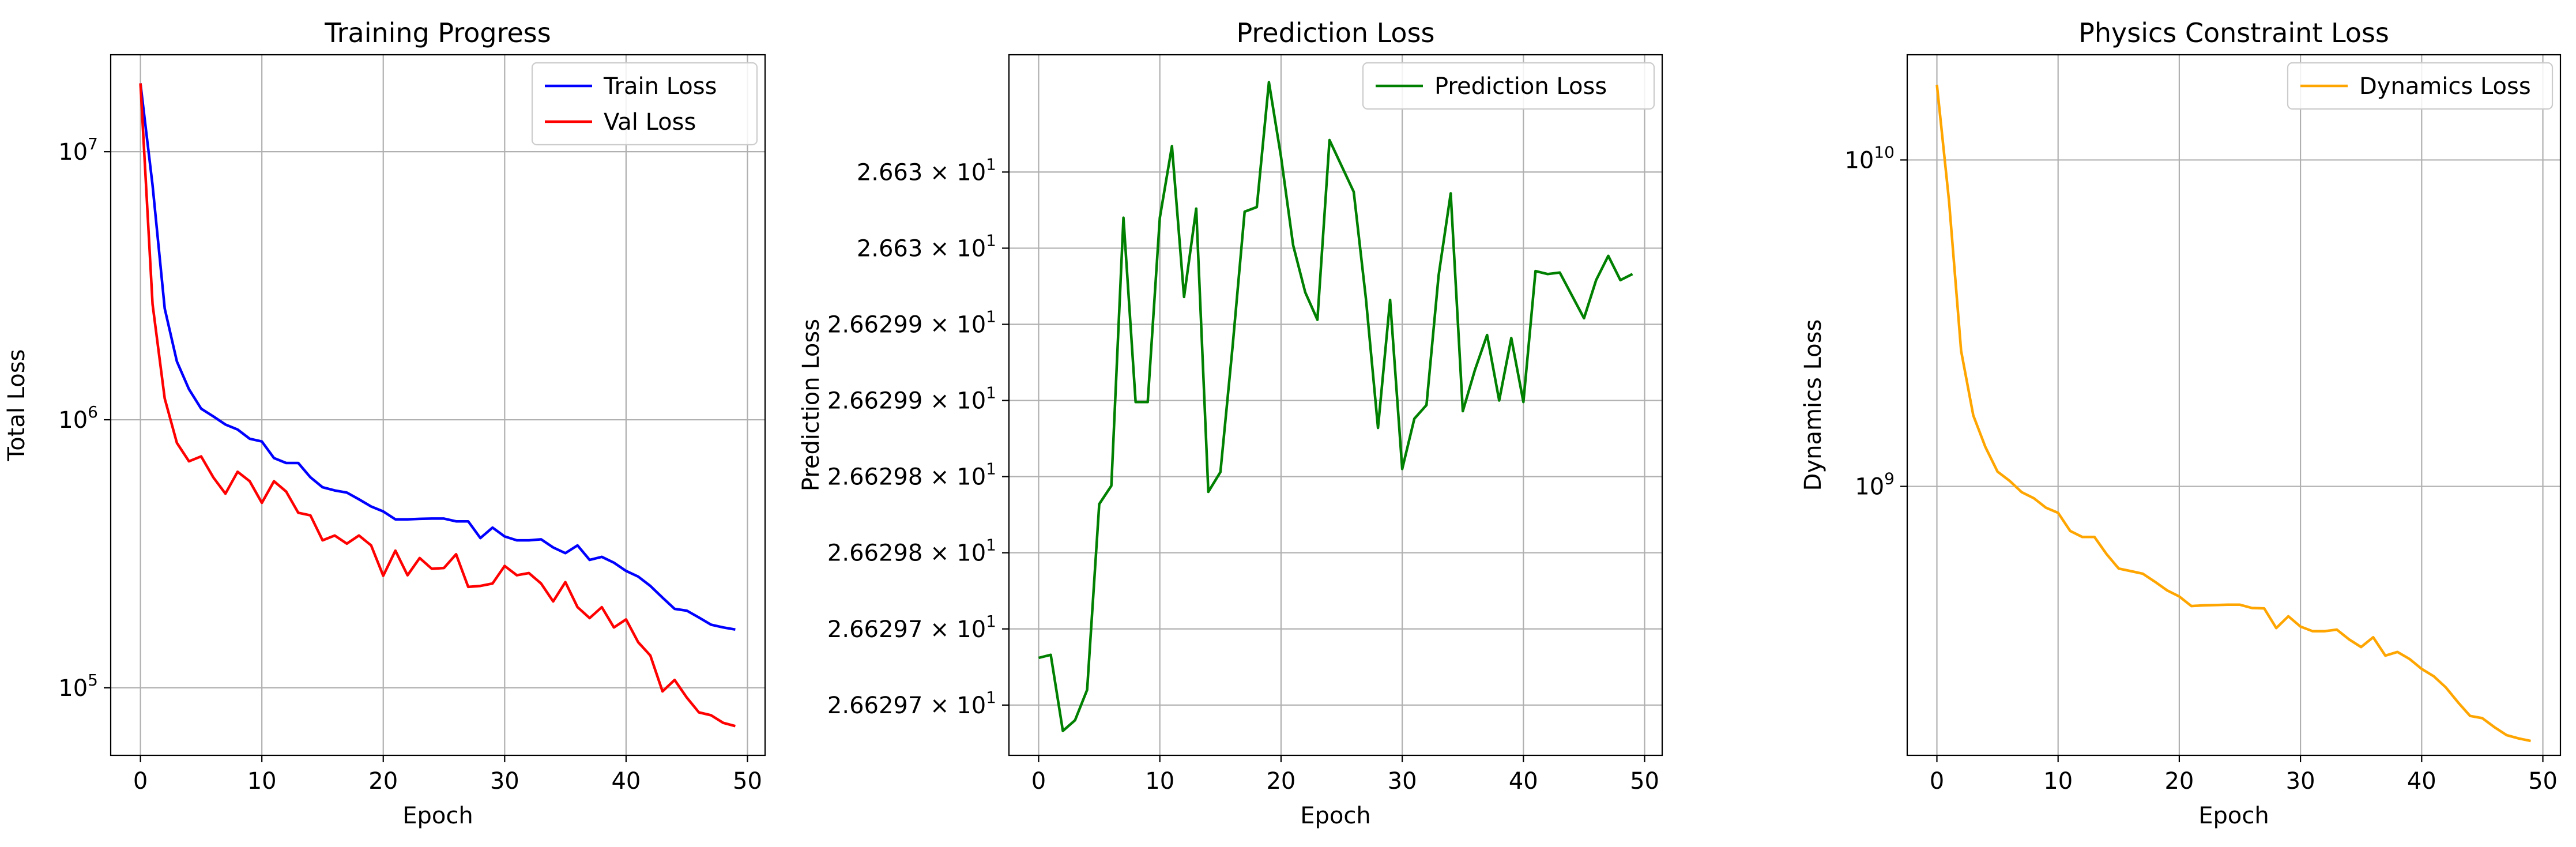 This screenshot has width=2576, height=847. What do you see at coordinates (1335, 32) in the screenshot?
I see `prediction-loss-title: Prediction Loss` at bounding box center [1335, 32].